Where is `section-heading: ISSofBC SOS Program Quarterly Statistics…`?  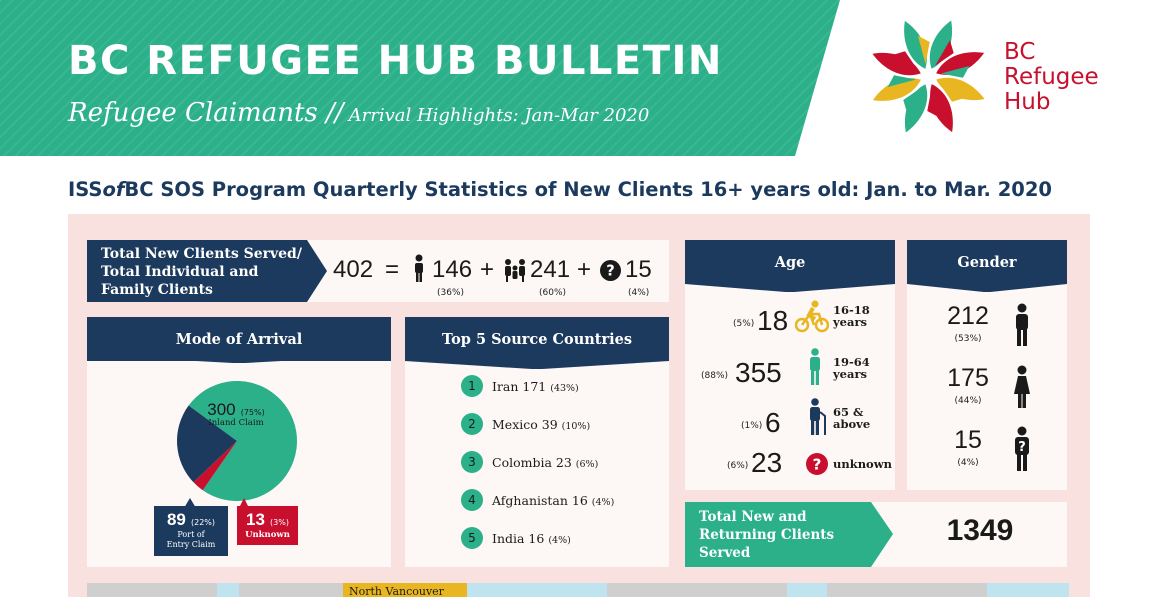
section-heading: ISSofBC SOS Program Quarterly Statistics… is located at coordinates (560, 189).